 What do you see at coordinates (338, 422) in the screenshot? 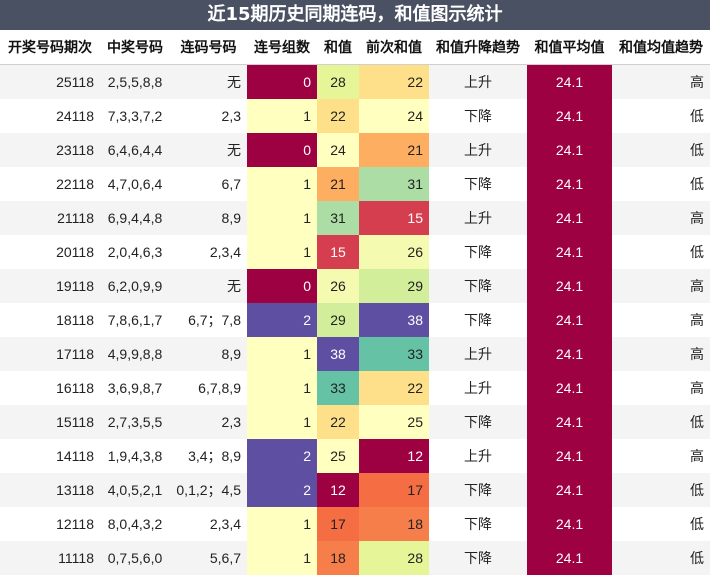
I see `cell-sum: 22` at bounding box center [338, 422].